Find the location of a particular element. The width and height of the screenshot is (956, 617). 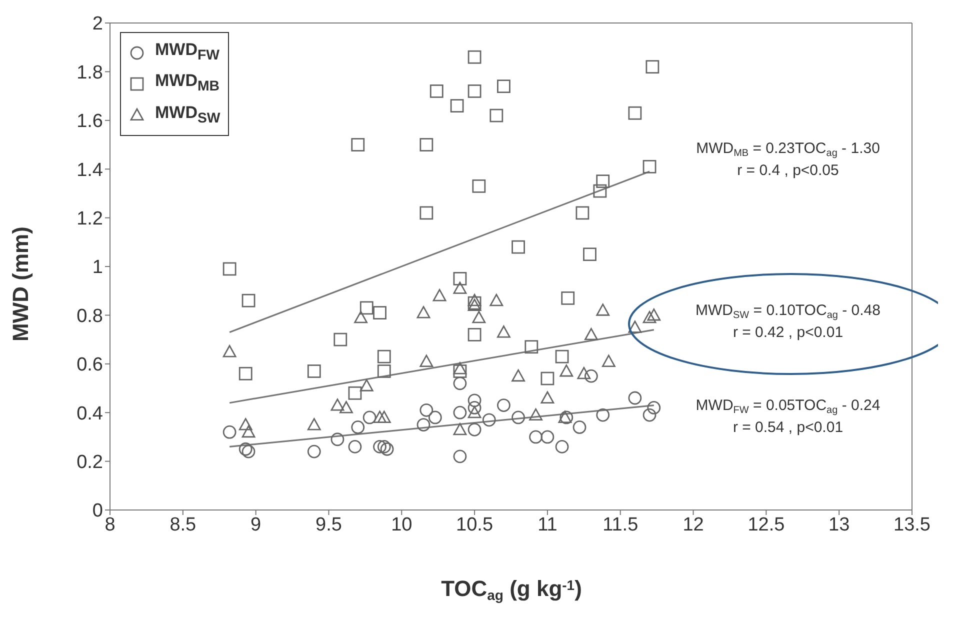

x-tick-label: 8 is located at coordinates (110, 525).